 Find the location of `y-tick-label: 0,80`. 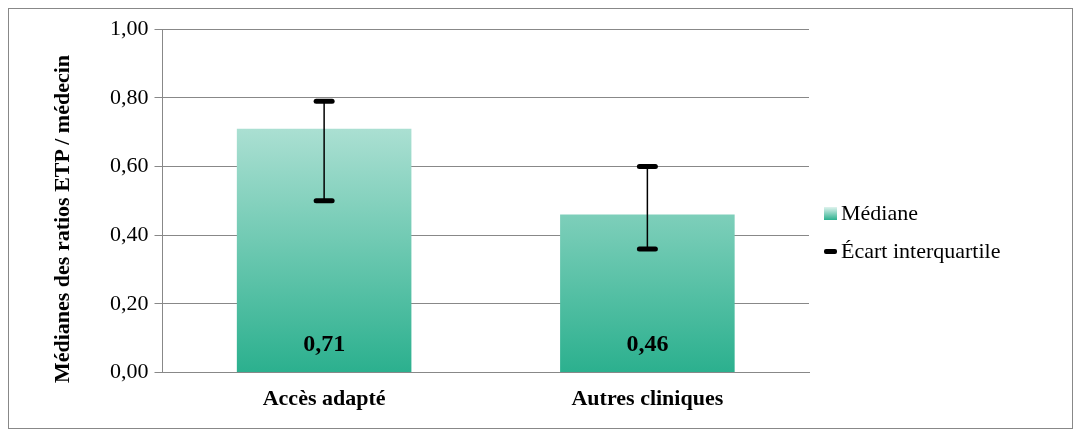

y-tick-label: 0,80 is located at coordinates (129, 96).